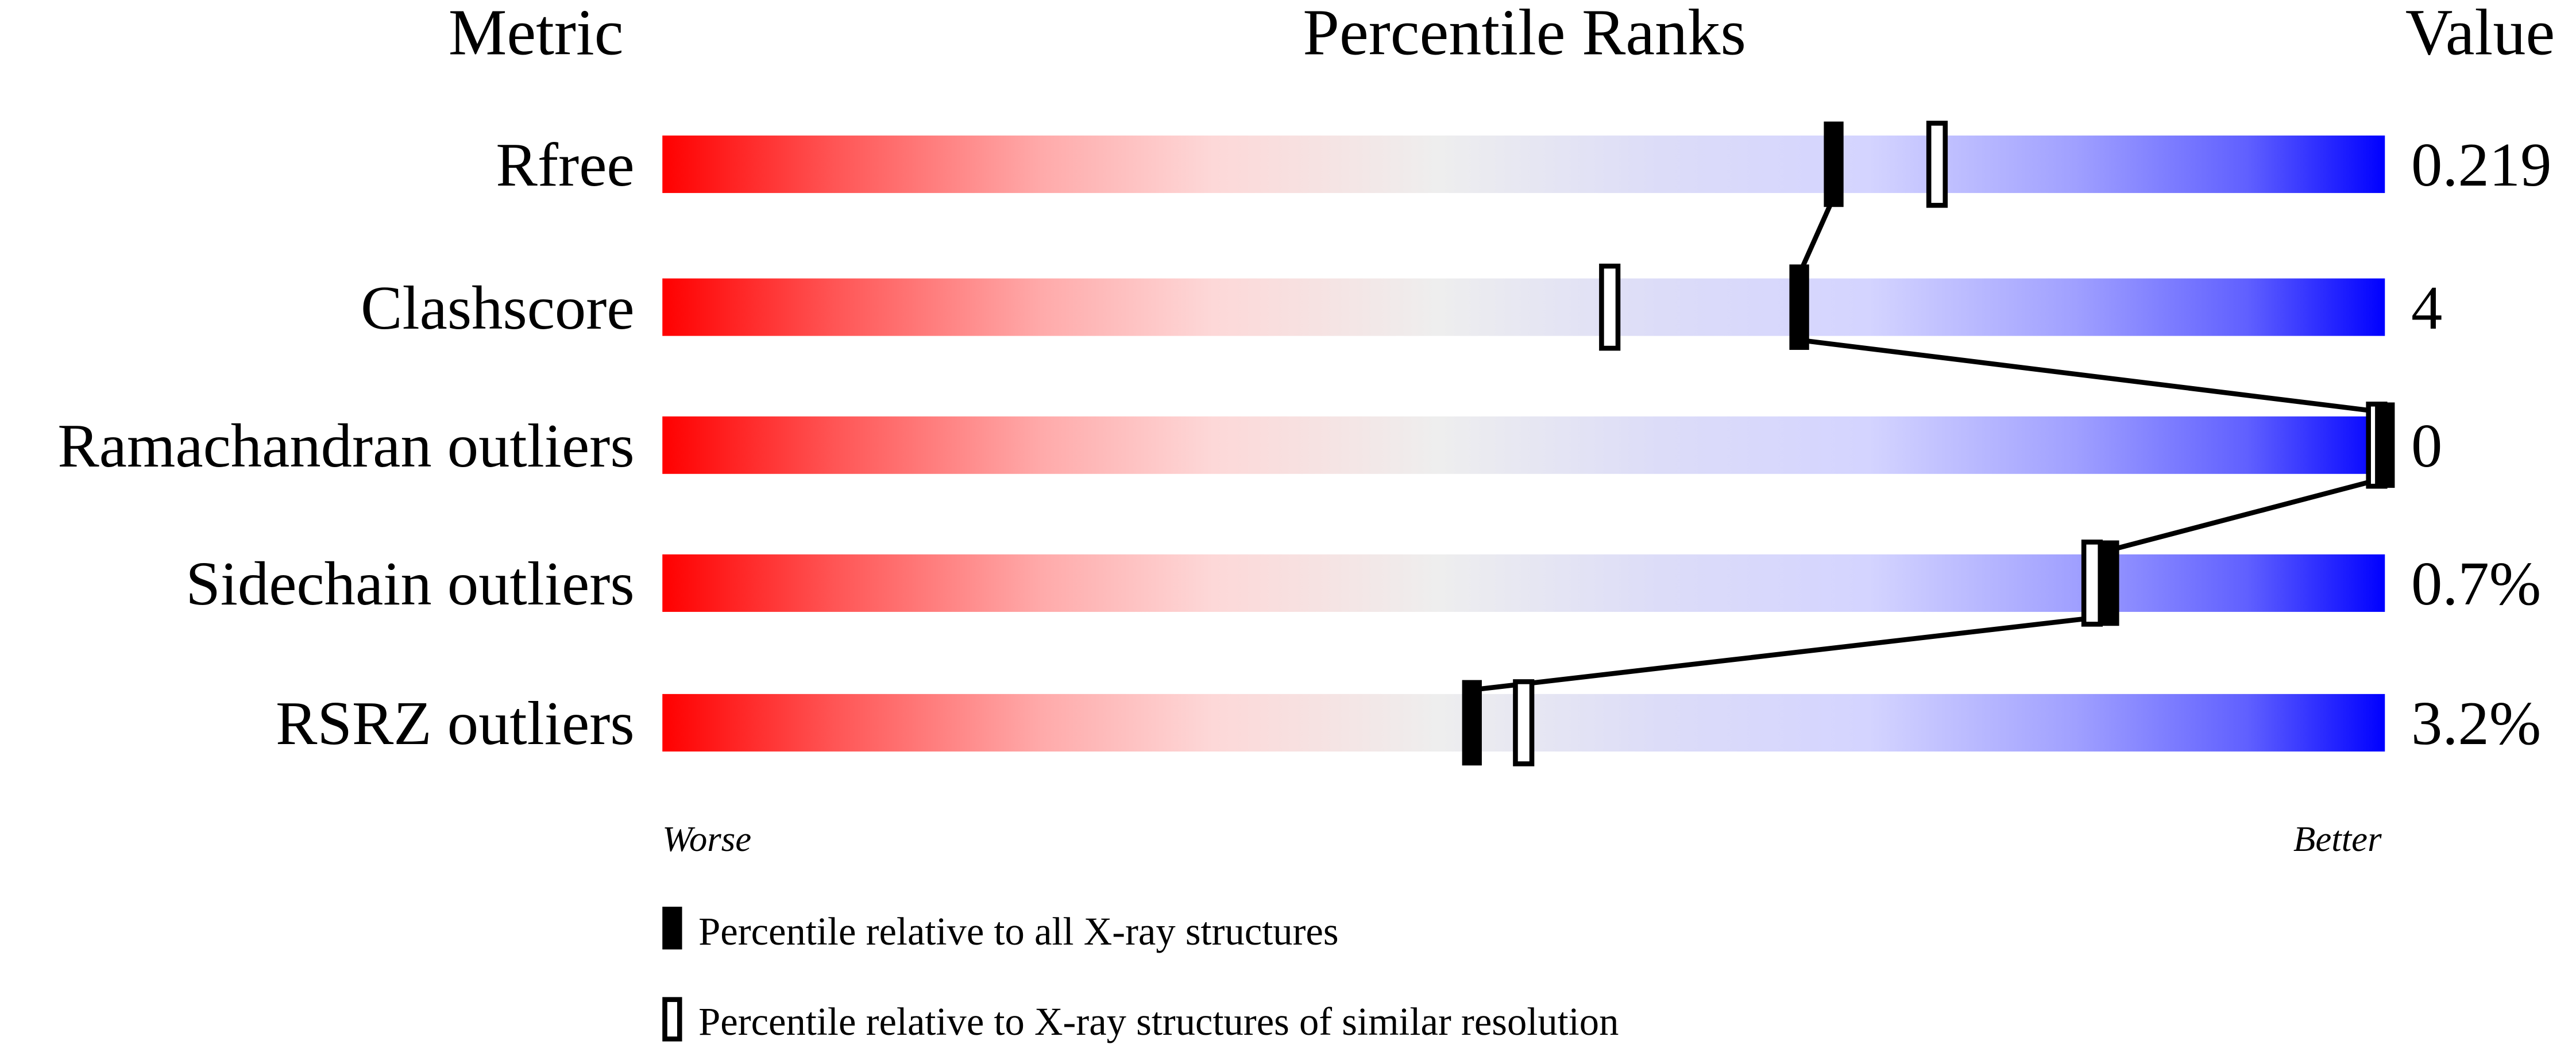 Image resolution: width=2576 pixels, height=1048 pixels. I want to click on metric-value: 0, so click(2426, 445).